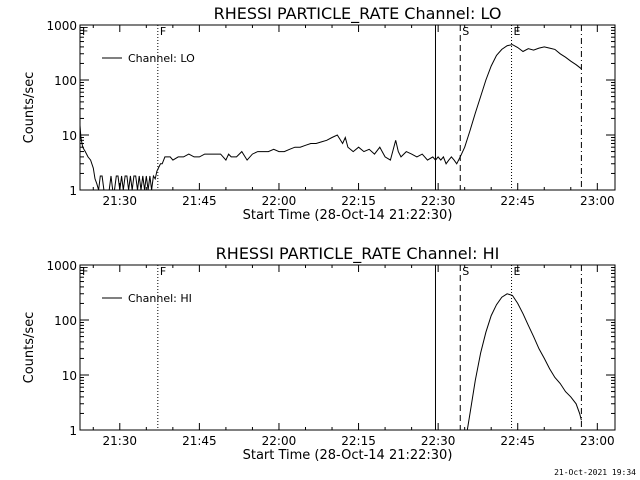 This screenshot has height=480, width=640. Describe the element at coordinates (160, 298) in the screenshot. I see `legend-label: Channel: HI` at that location.